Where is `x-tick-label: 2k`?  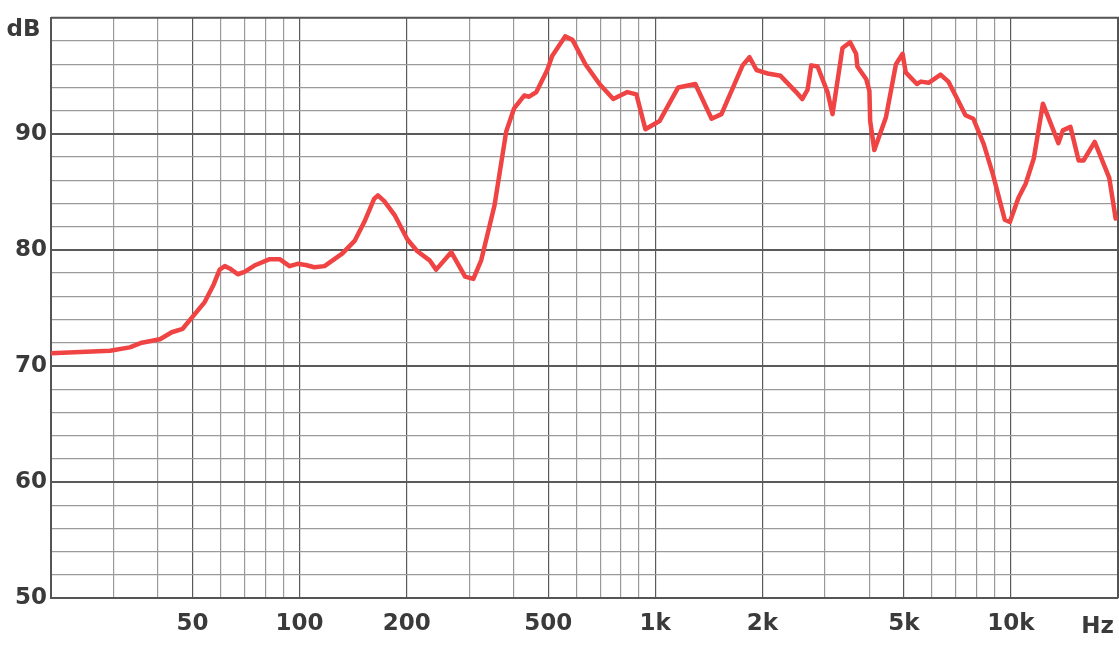 x-tick-label: 2k is located at coordinates (762, 621).